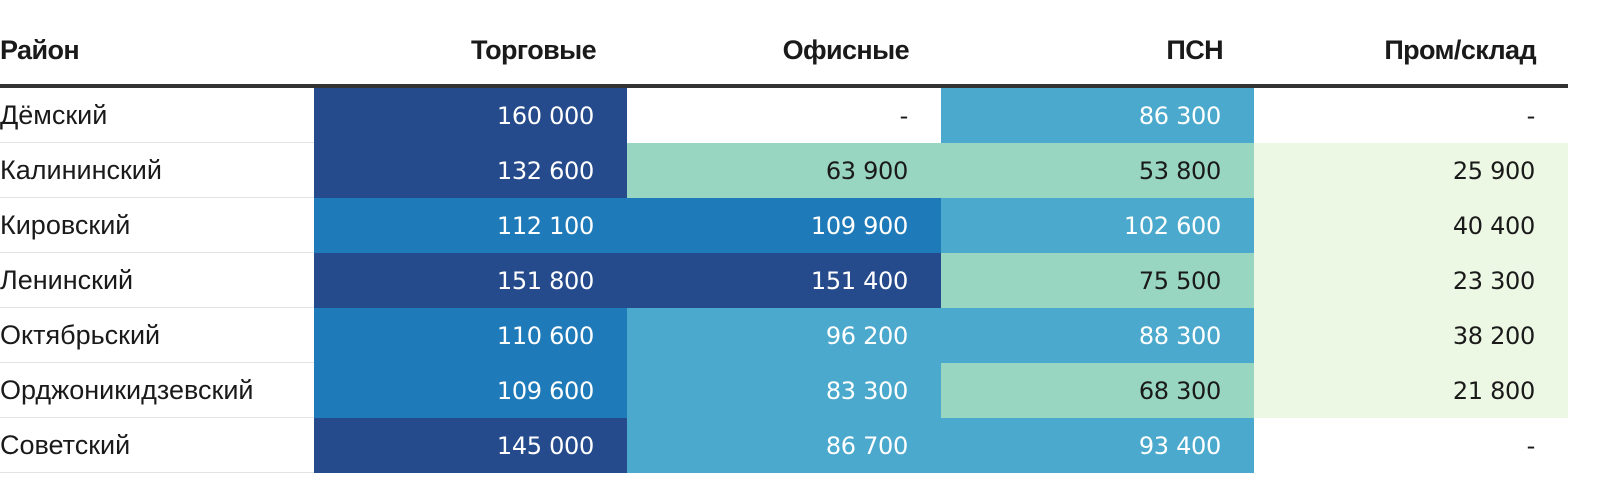 This screenshot has width=1600, height=498. I want to click on heat-cell-psn: 68 300, so click(1097, 390).